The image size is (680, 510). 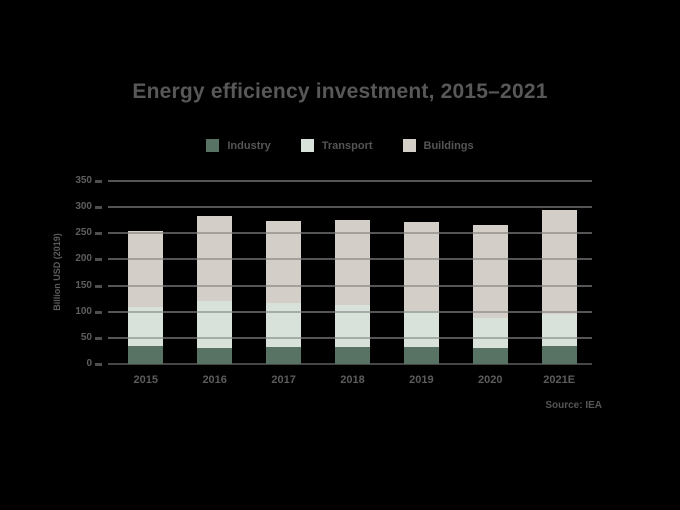 What do you see at coordinates (284, 262) in the screenshot?
I see `bar-segment-buildings-2017` at bounding box center [284, 262].